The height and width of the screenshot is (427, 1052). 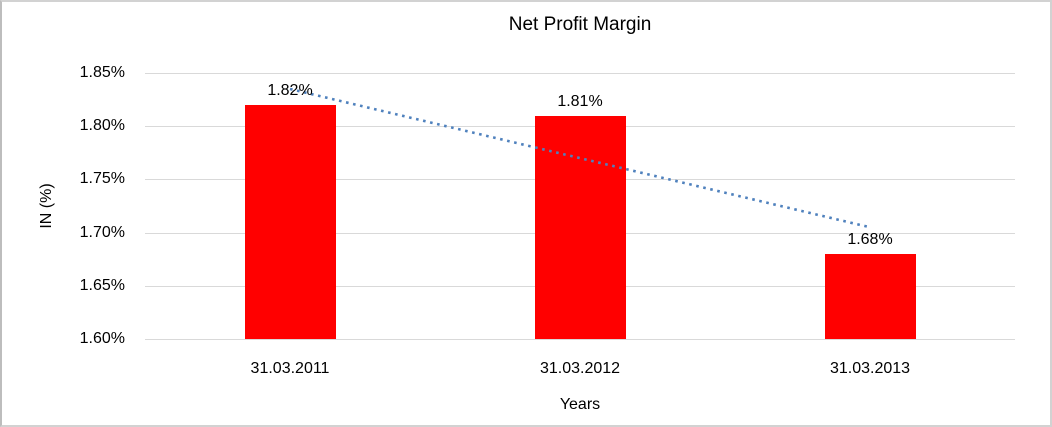 What do you see at coordinates (290, 90) in the screenshot?
I see `bar-value-label: 1.82%` at bounding box center [290, 90].